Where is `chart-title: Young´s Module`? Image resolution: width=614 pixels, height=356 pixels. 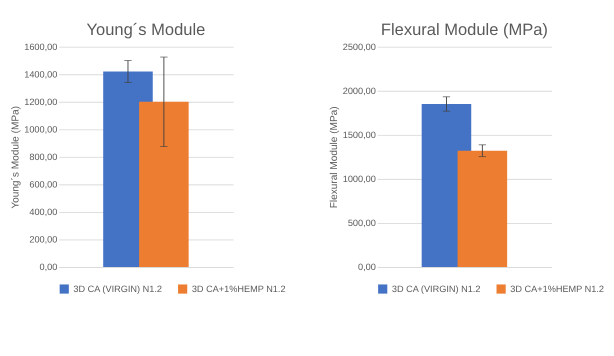 chart-title: Young´s Module is located at coordinates (146, 29).